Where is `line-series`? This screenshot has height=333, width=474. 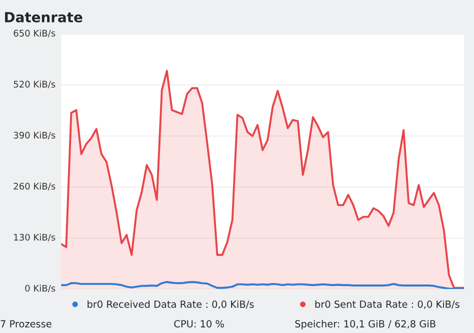 line-series is located at coordinates (262, 285).